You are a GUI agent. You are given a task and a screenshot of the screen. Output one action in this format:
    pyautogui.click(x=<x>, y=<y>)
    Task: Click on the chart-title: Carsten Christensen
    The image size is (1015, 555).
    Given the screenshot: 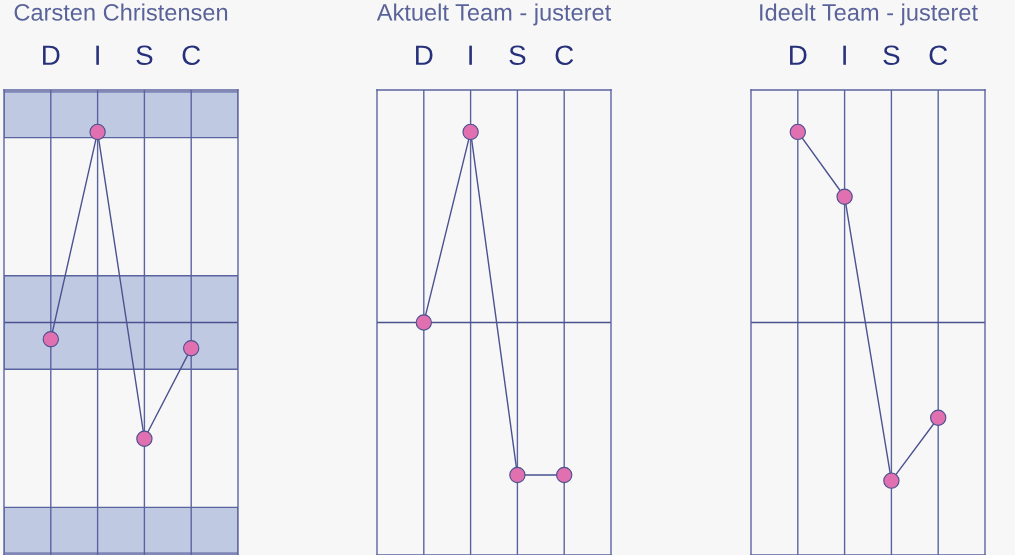 What is the action you would take?
    pyautogui.click(x=121, y=12)
    